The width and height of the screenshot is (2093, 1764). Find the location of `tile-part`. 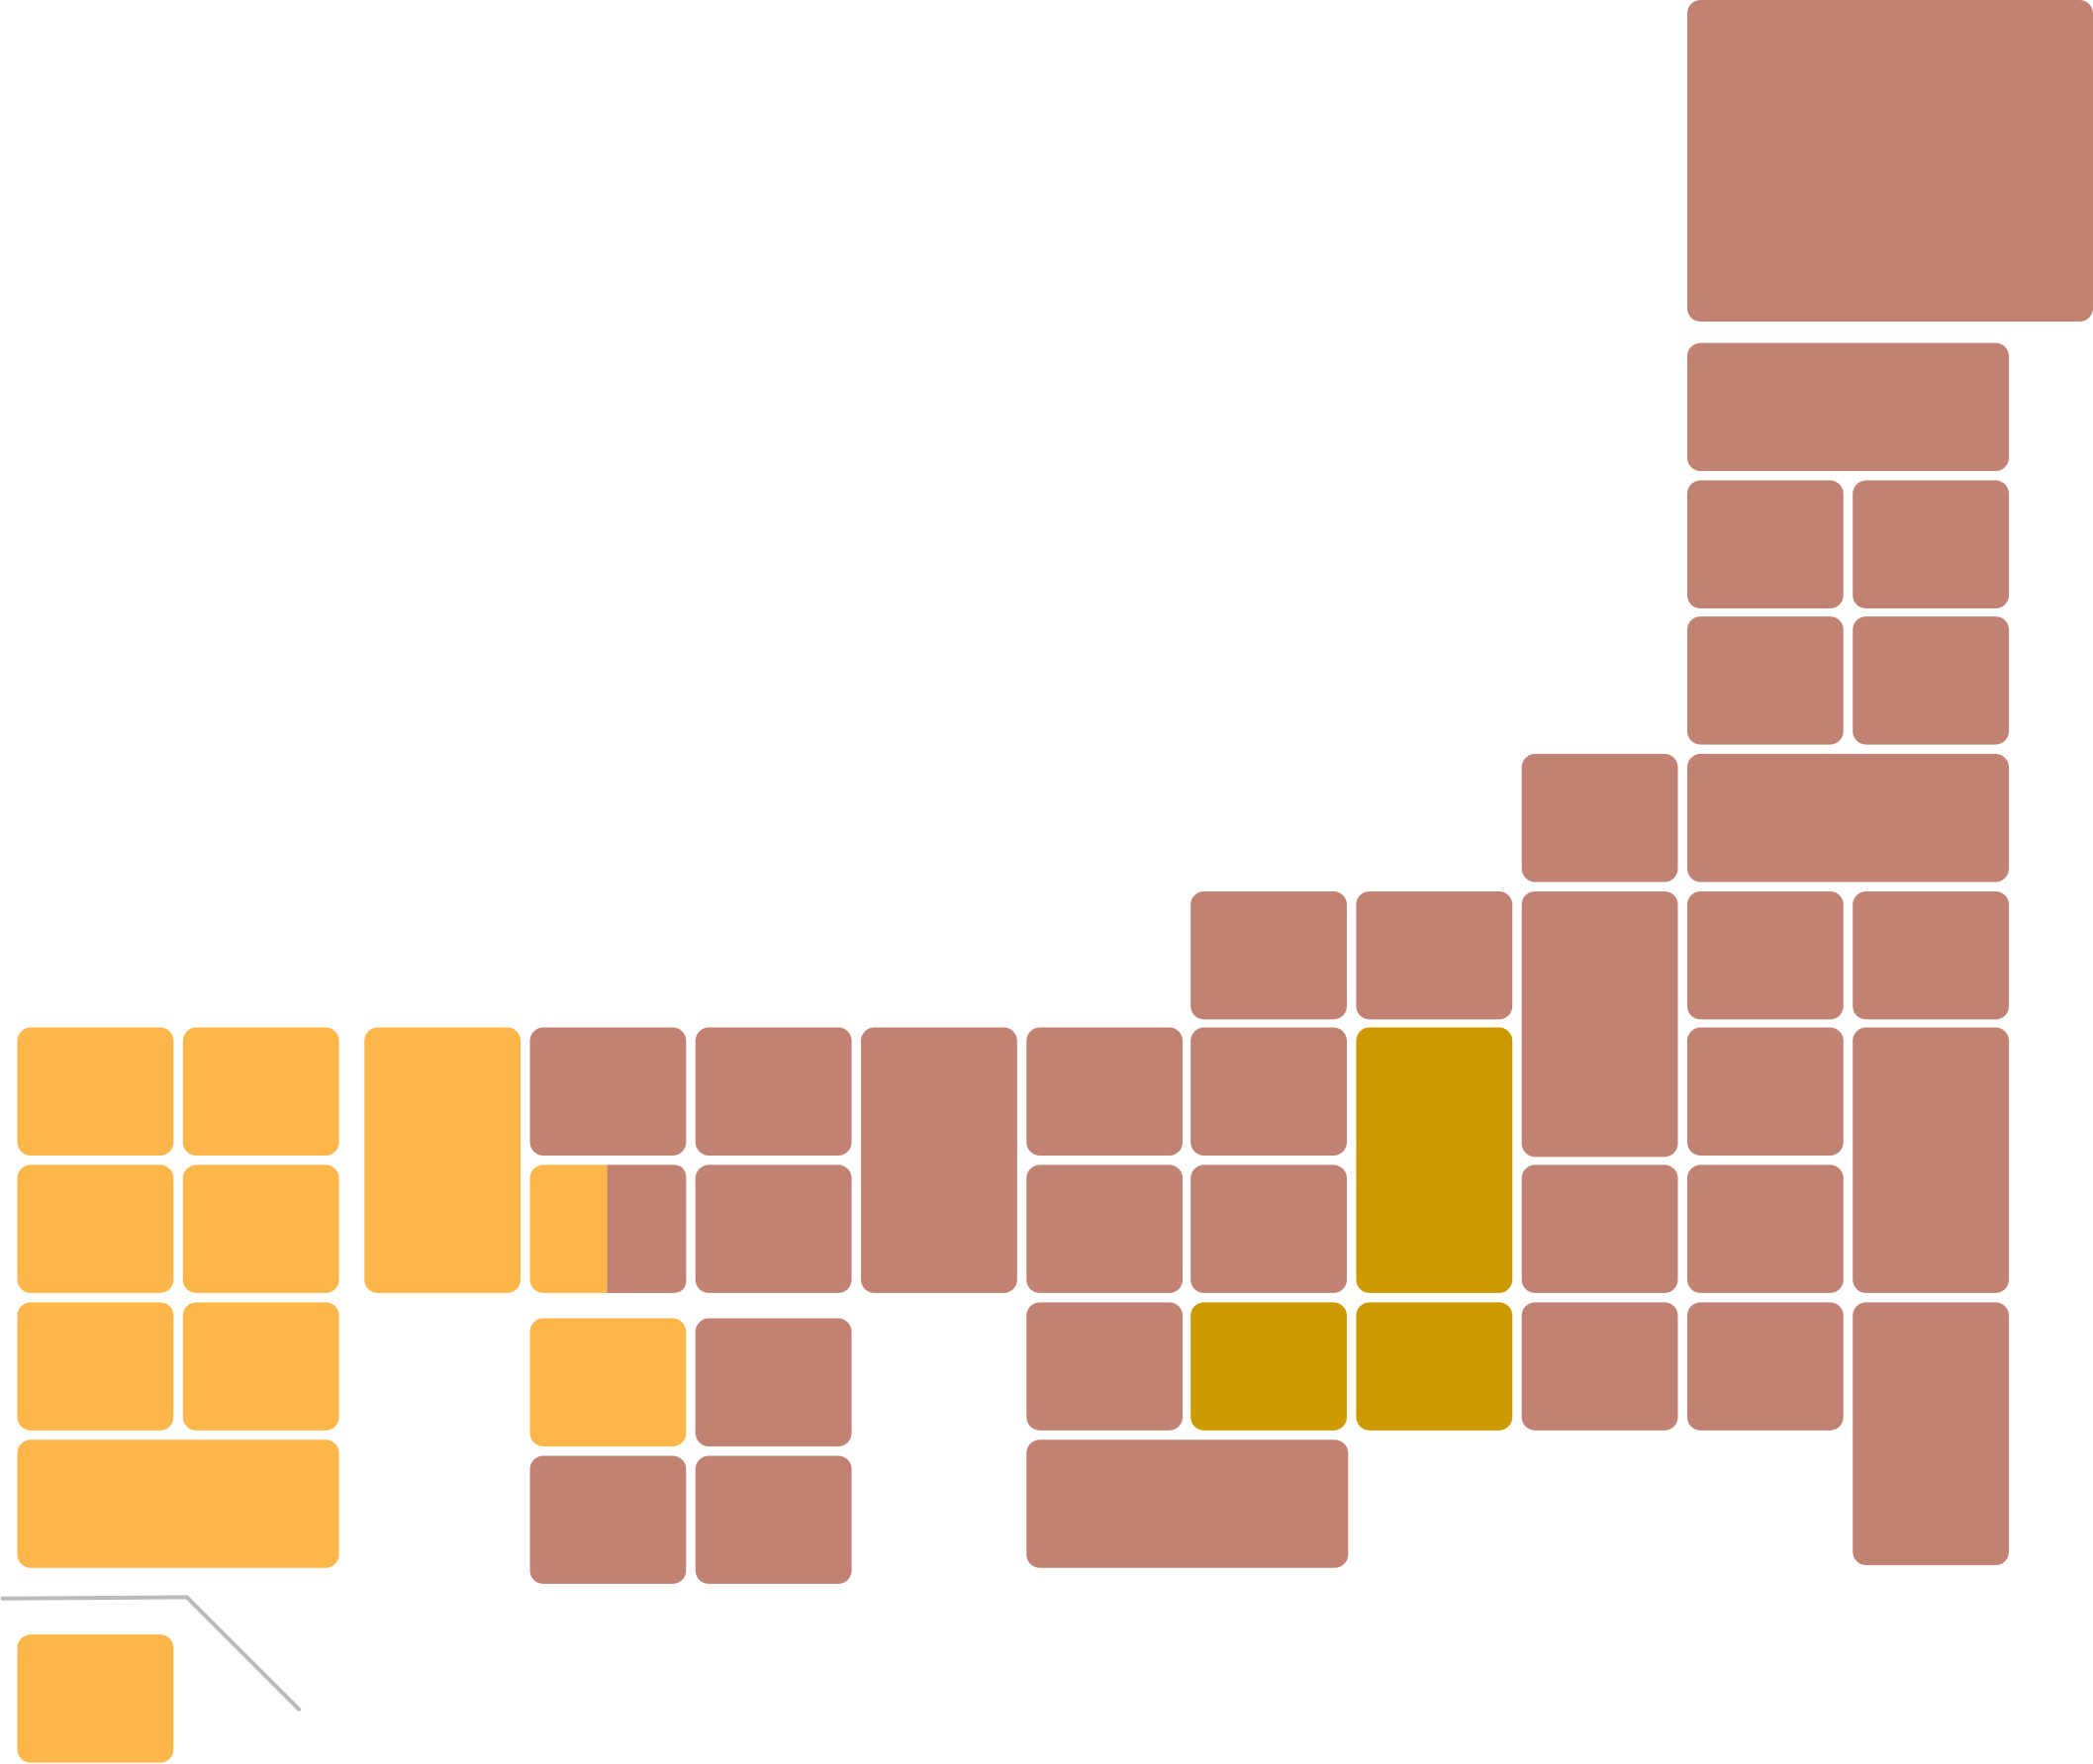

tile-part is located at coordinates (647, 1228).